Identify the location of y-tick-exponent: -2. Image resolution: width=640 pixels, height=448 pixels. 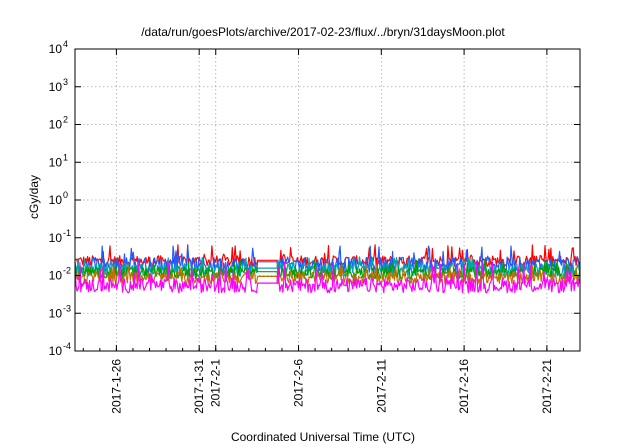
(67, 271).